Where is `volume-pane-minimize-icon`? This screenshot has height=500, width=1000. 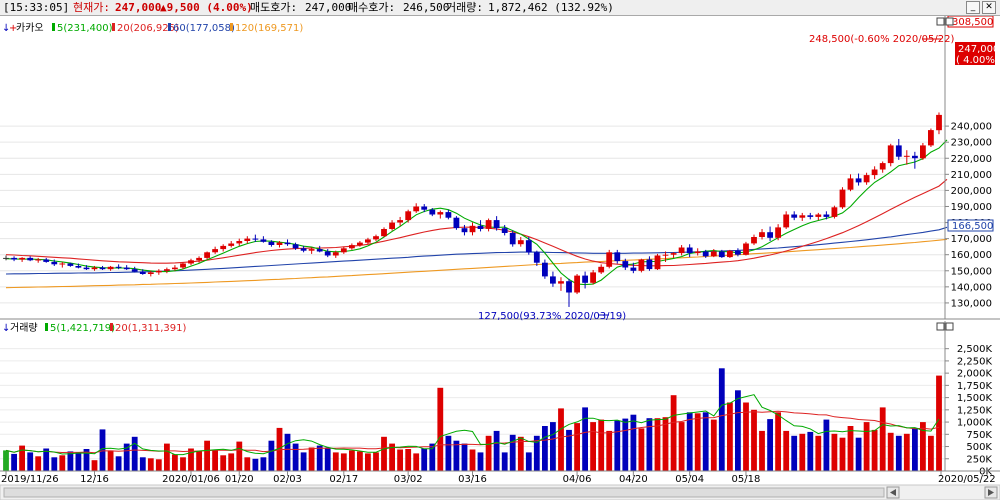
volume-pane-minimize-icon is located at coordinates (940, 326).